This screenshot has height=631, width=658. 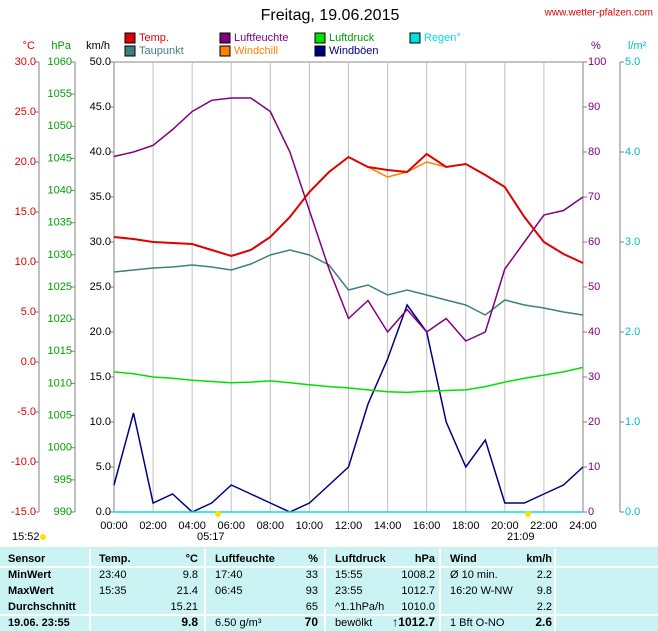 What do you see at coordinates (442, 38) in the screenshot?
I see `legend-label: Regen°` at bounding box center [442, 38].